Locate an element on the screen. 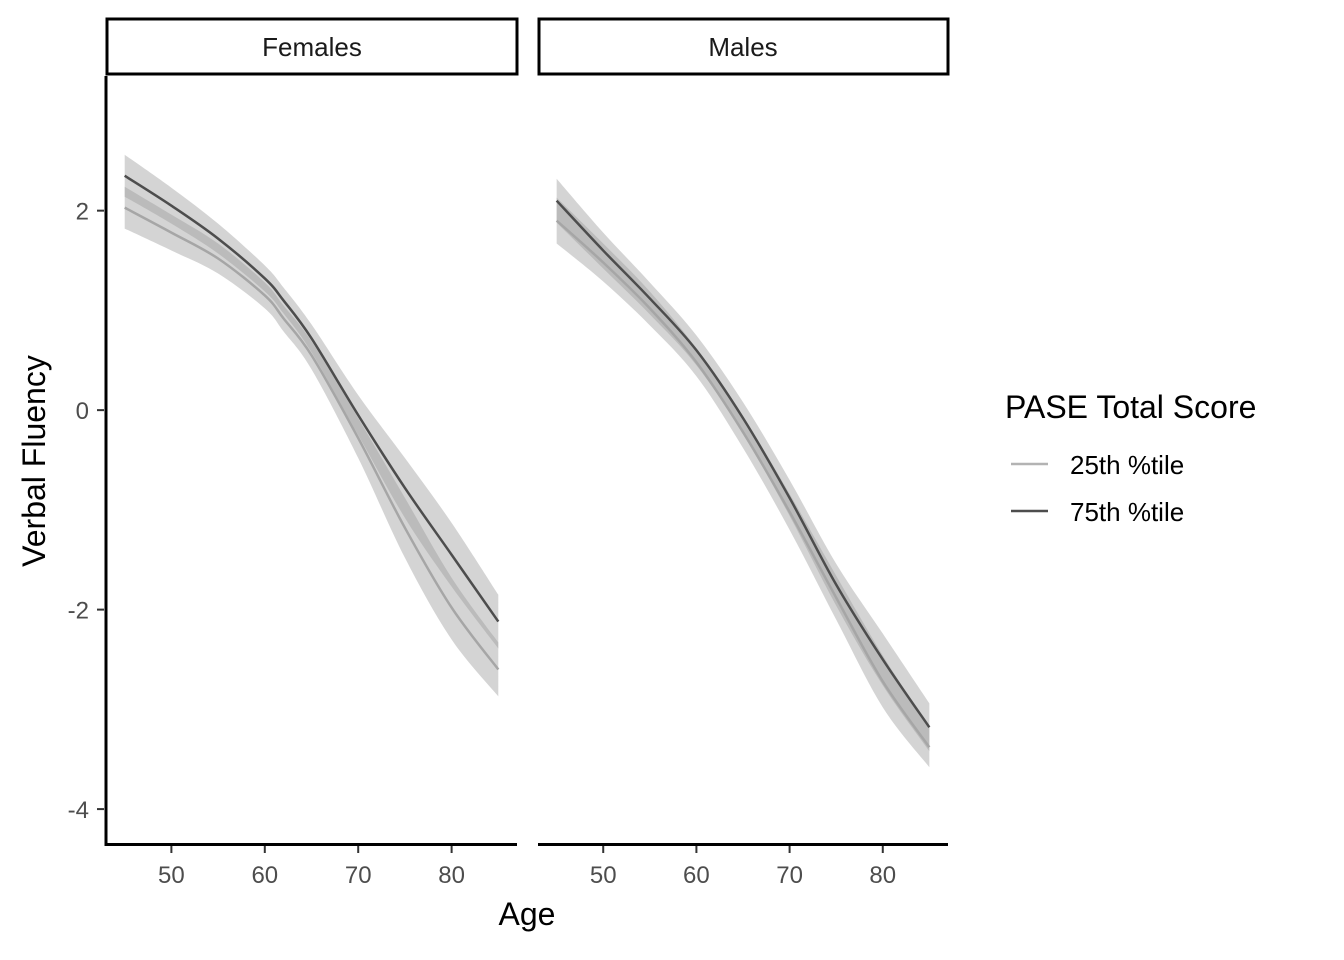 The image size is (1344, 960). facet-strip-males is located at coordinates (743, 46).